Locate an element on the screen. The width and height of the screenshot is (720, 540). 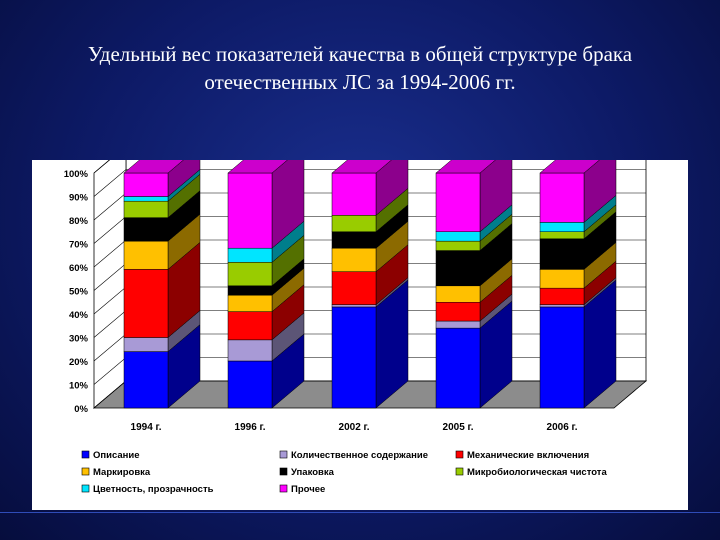
x-tick-label: 2005 г. is located at coordinates (458, 427).